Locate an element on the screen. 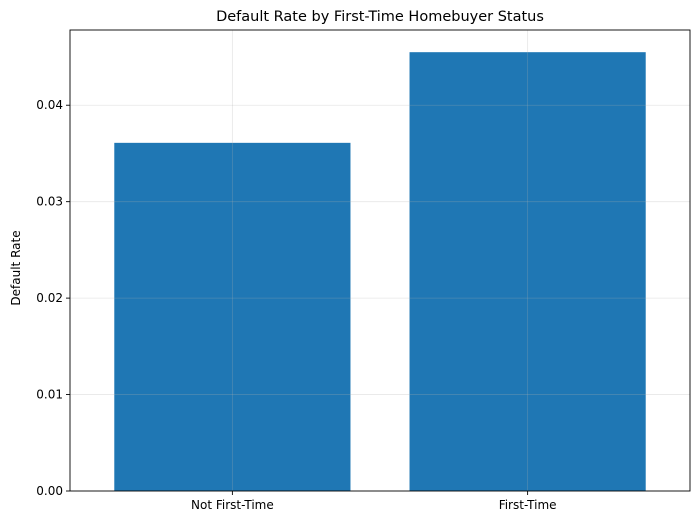  y-tick-label: 0.00 is located at coordinates (49, 491).